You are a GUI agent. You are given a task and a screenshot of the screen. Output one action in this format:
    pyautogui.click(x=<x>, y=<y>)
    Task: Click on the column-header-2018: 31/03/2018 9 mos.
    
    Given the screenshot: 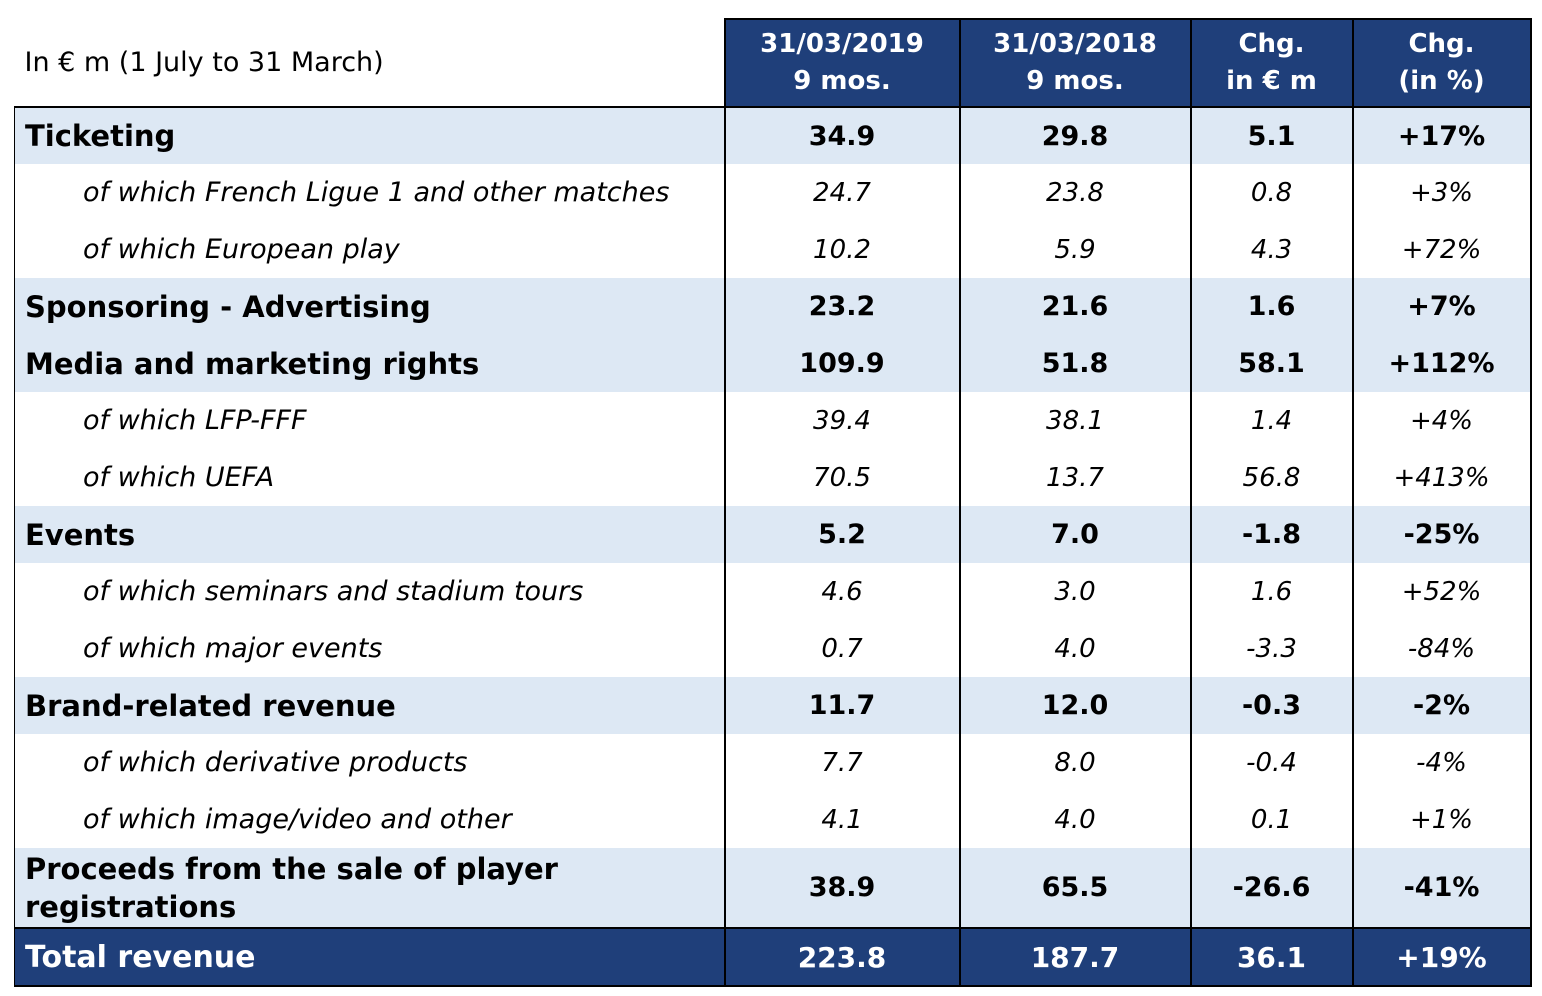 What is the action you would take?
    pyautogui.click(x=1075, y=63)
    